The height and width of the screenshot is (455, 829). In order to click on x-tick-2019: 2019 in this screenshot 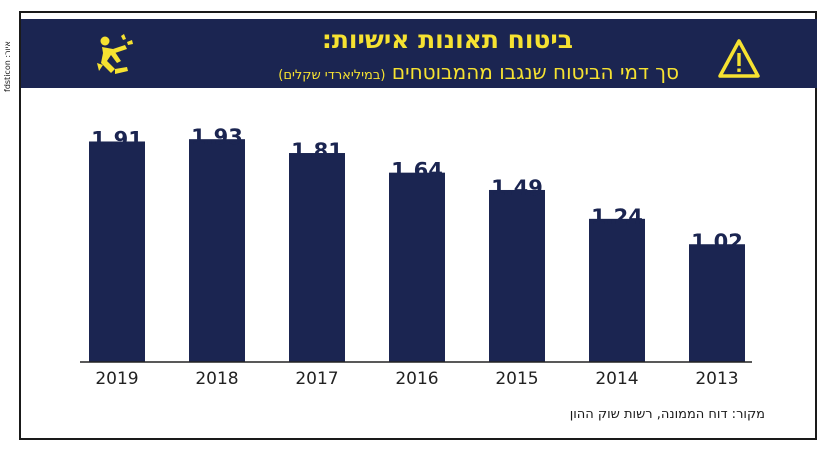, I will do `click(116, 379)`.